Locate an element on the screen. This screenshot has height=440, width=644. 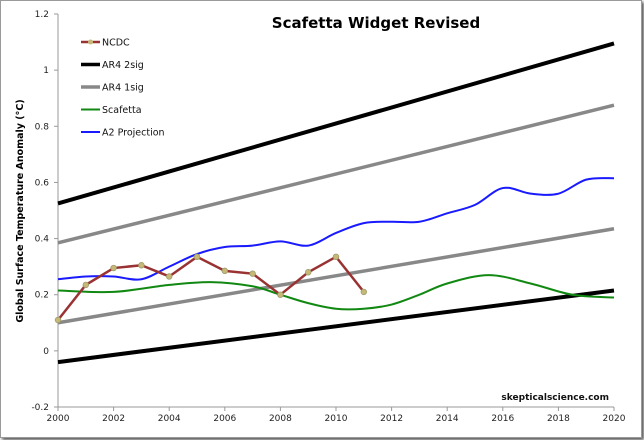
legend-label-ncdc: NCDC is located at coordinates (116, 43).